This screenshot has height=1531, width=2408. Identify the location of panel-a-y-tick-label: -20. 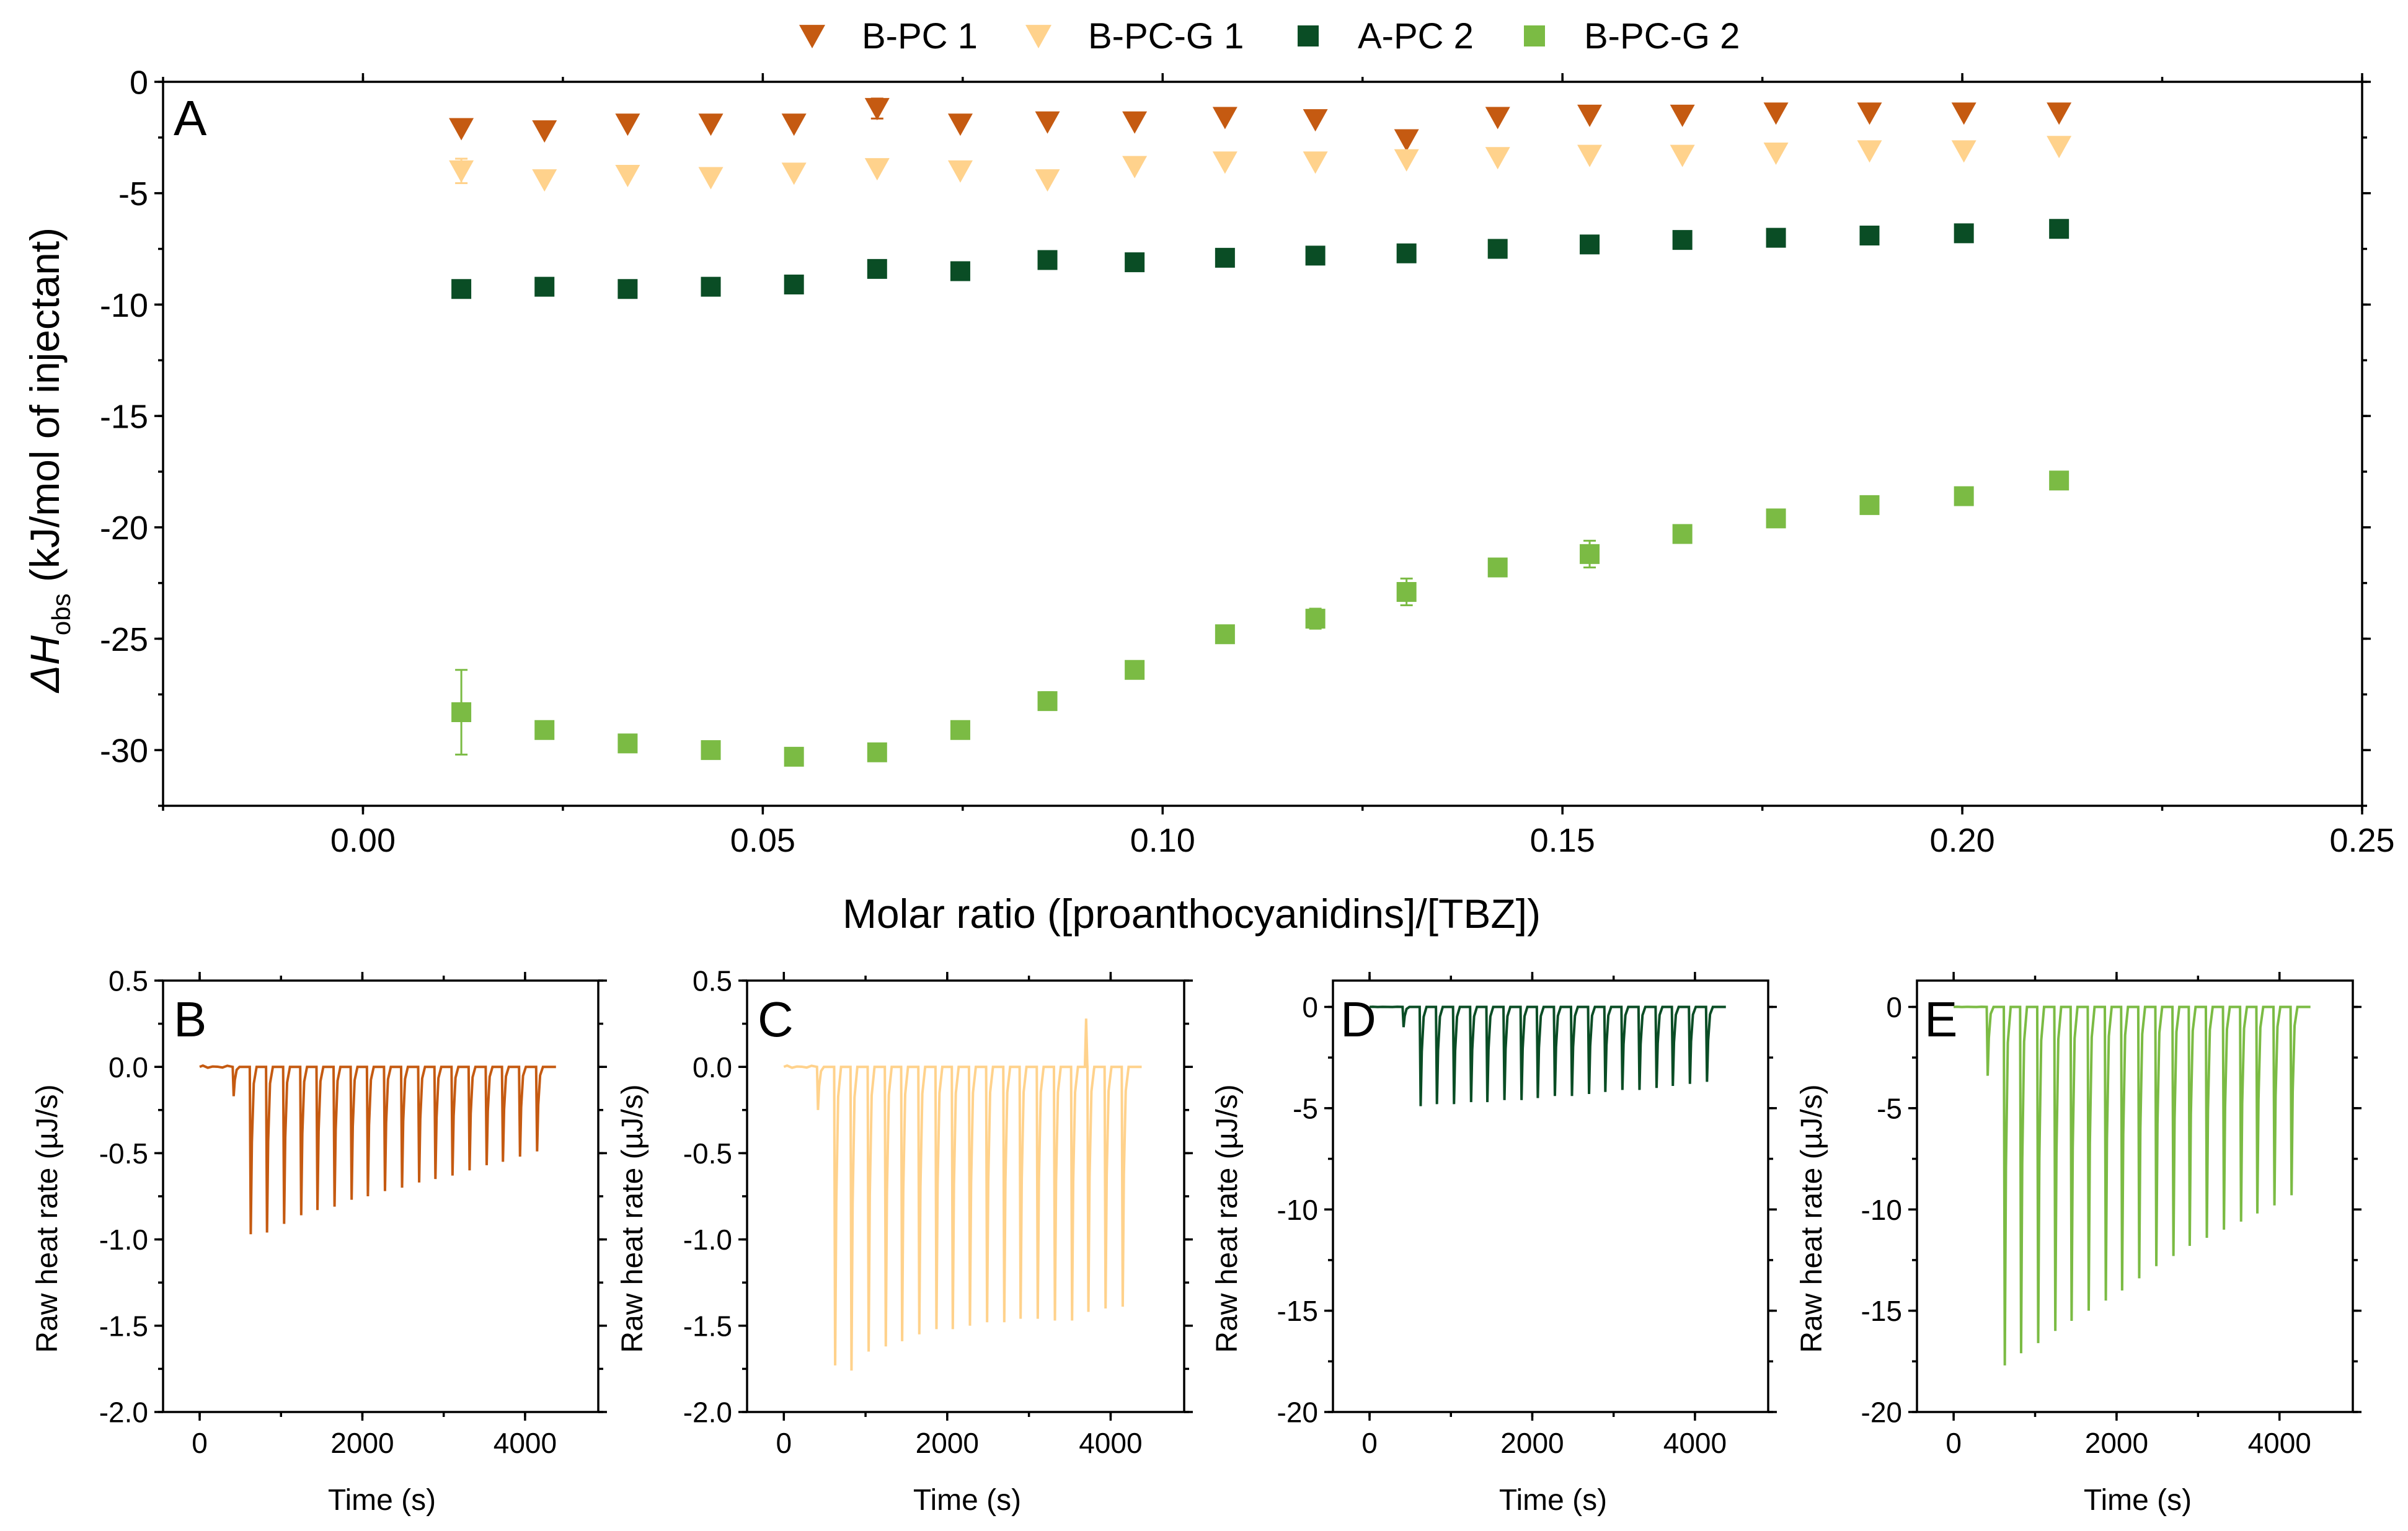
(124, 528).